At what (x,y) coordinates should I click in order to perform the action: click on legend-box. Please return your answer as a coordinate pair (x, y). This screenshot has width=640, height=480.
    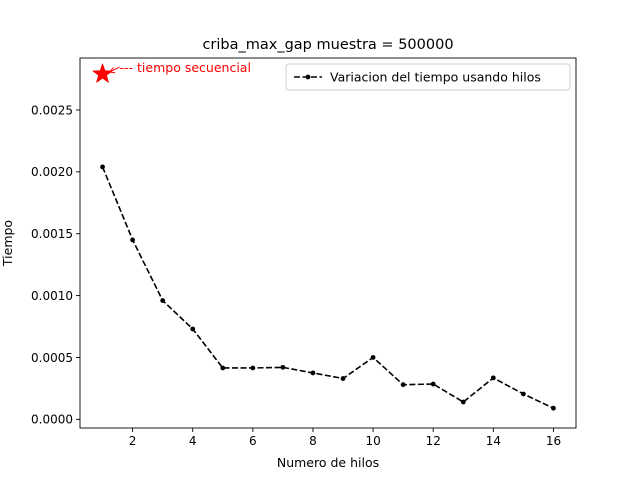
    Looking at the image, I should click on (428, 77).